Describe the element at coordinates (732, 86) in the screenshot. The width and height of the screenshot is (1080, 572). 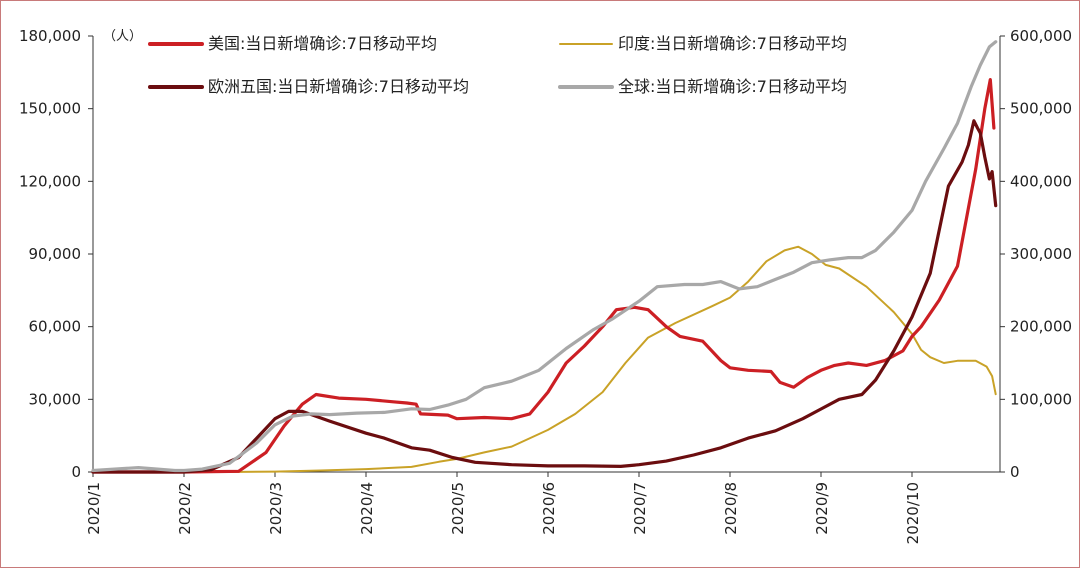
I see `legend-label-3: 全球:当日新增确诊:7日移动平均` at that location.